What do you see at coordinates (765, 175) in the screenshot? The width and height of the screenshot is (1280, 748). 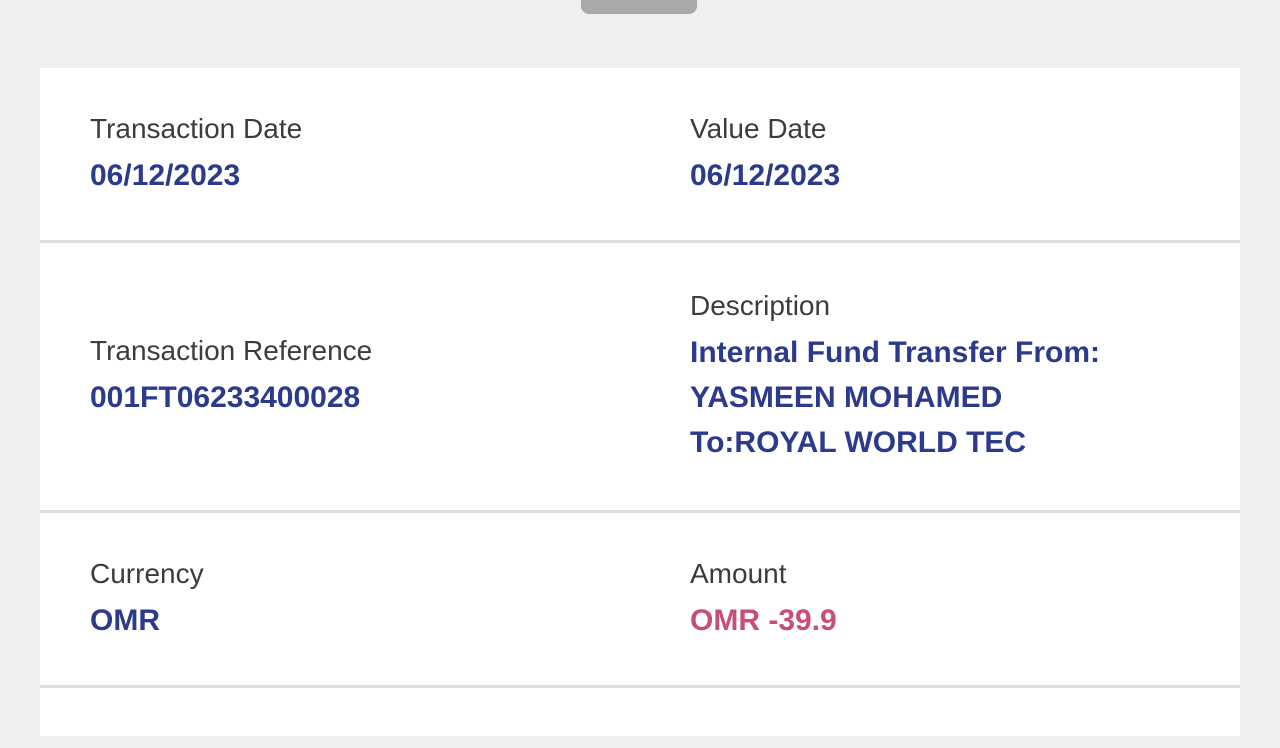 I see `value-date-value: 06/12/2023` at bounding box center [765, 175].